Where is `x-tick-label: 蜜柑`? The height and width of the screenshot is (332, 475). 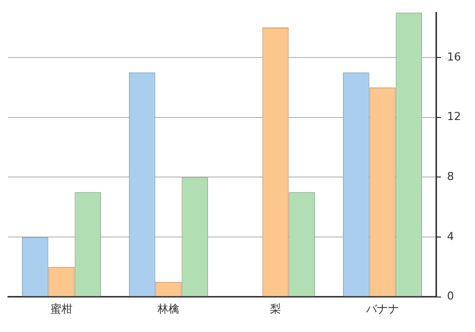 x-tick-label: 蜜柑 is located at coordinates (61, 309).